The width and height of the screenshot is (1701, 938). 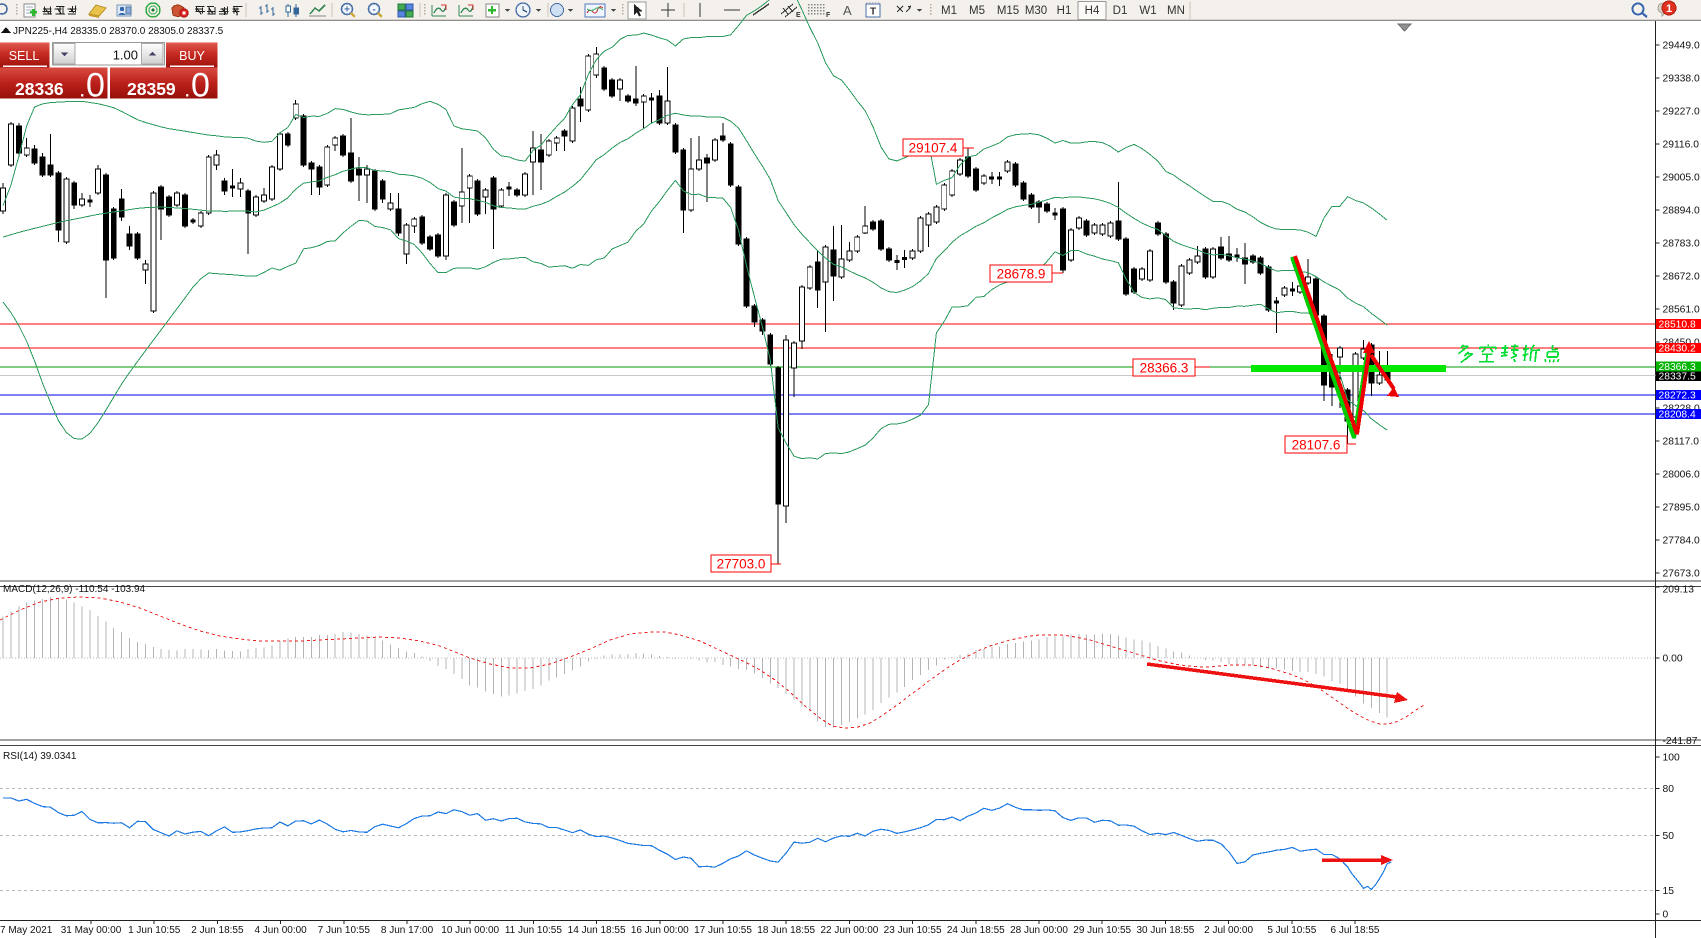 I want to click on svg-text: 29107.4, so click(x=933, y=148).